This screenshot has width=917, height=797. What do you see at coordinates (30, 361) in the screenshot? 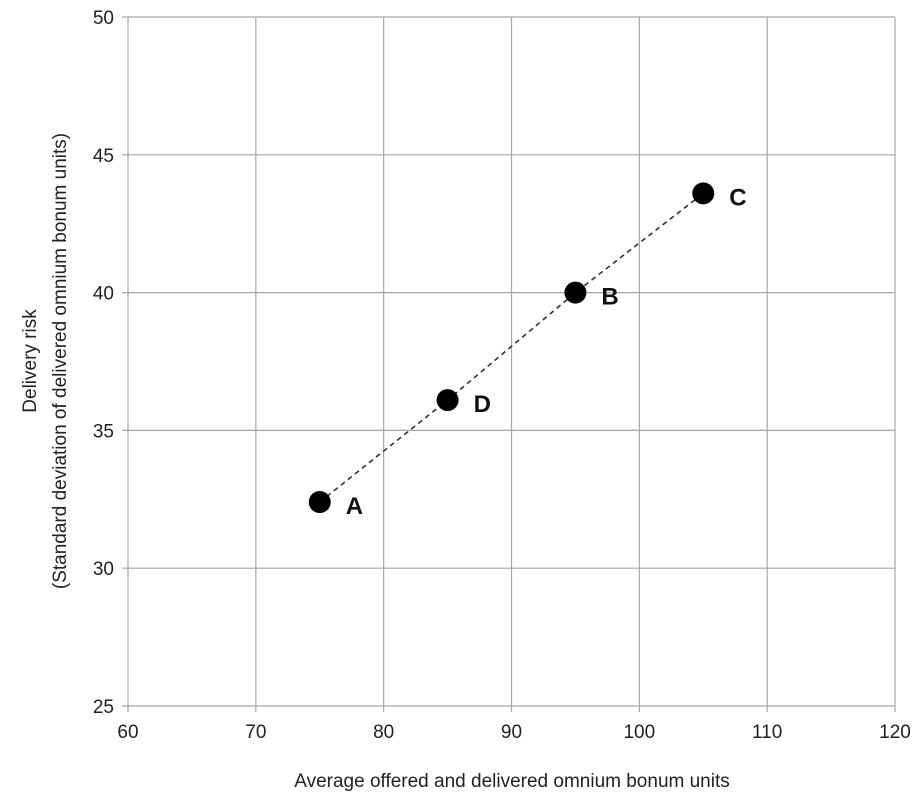
I see `y-axis-title-line-1: Delivery risk` at bounding box center [30, 361].